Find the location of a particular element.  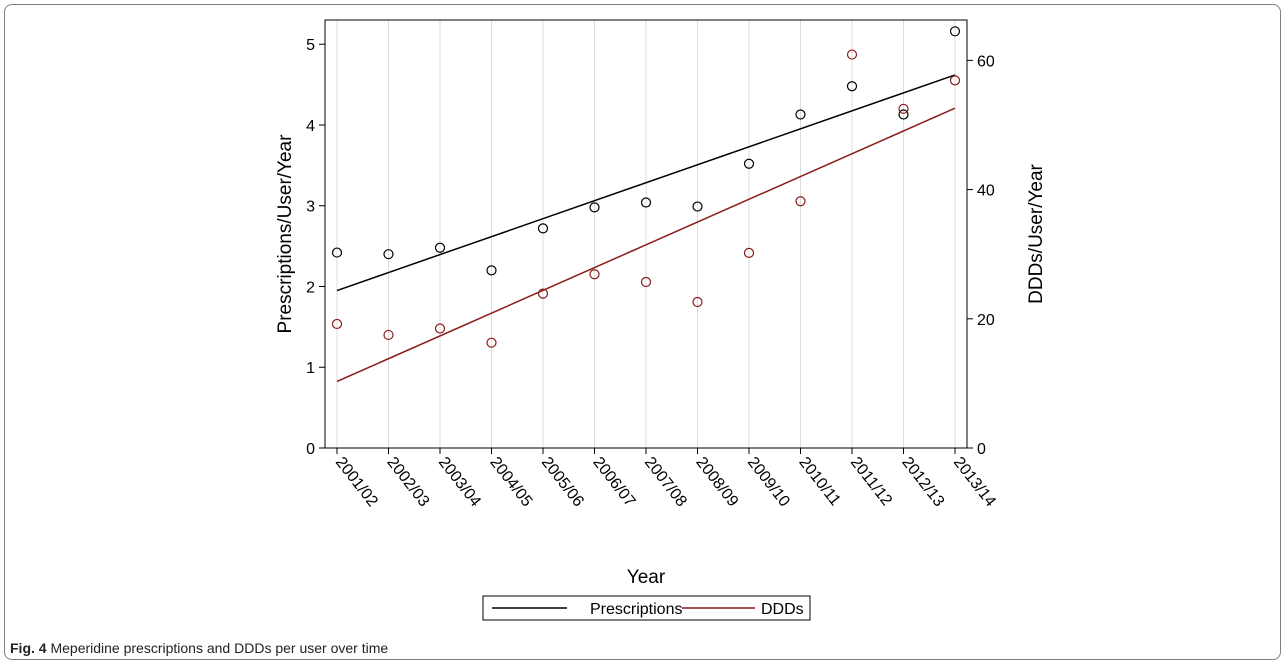

x-tick-label: 2011/12 is located at coordinates (871, 481).